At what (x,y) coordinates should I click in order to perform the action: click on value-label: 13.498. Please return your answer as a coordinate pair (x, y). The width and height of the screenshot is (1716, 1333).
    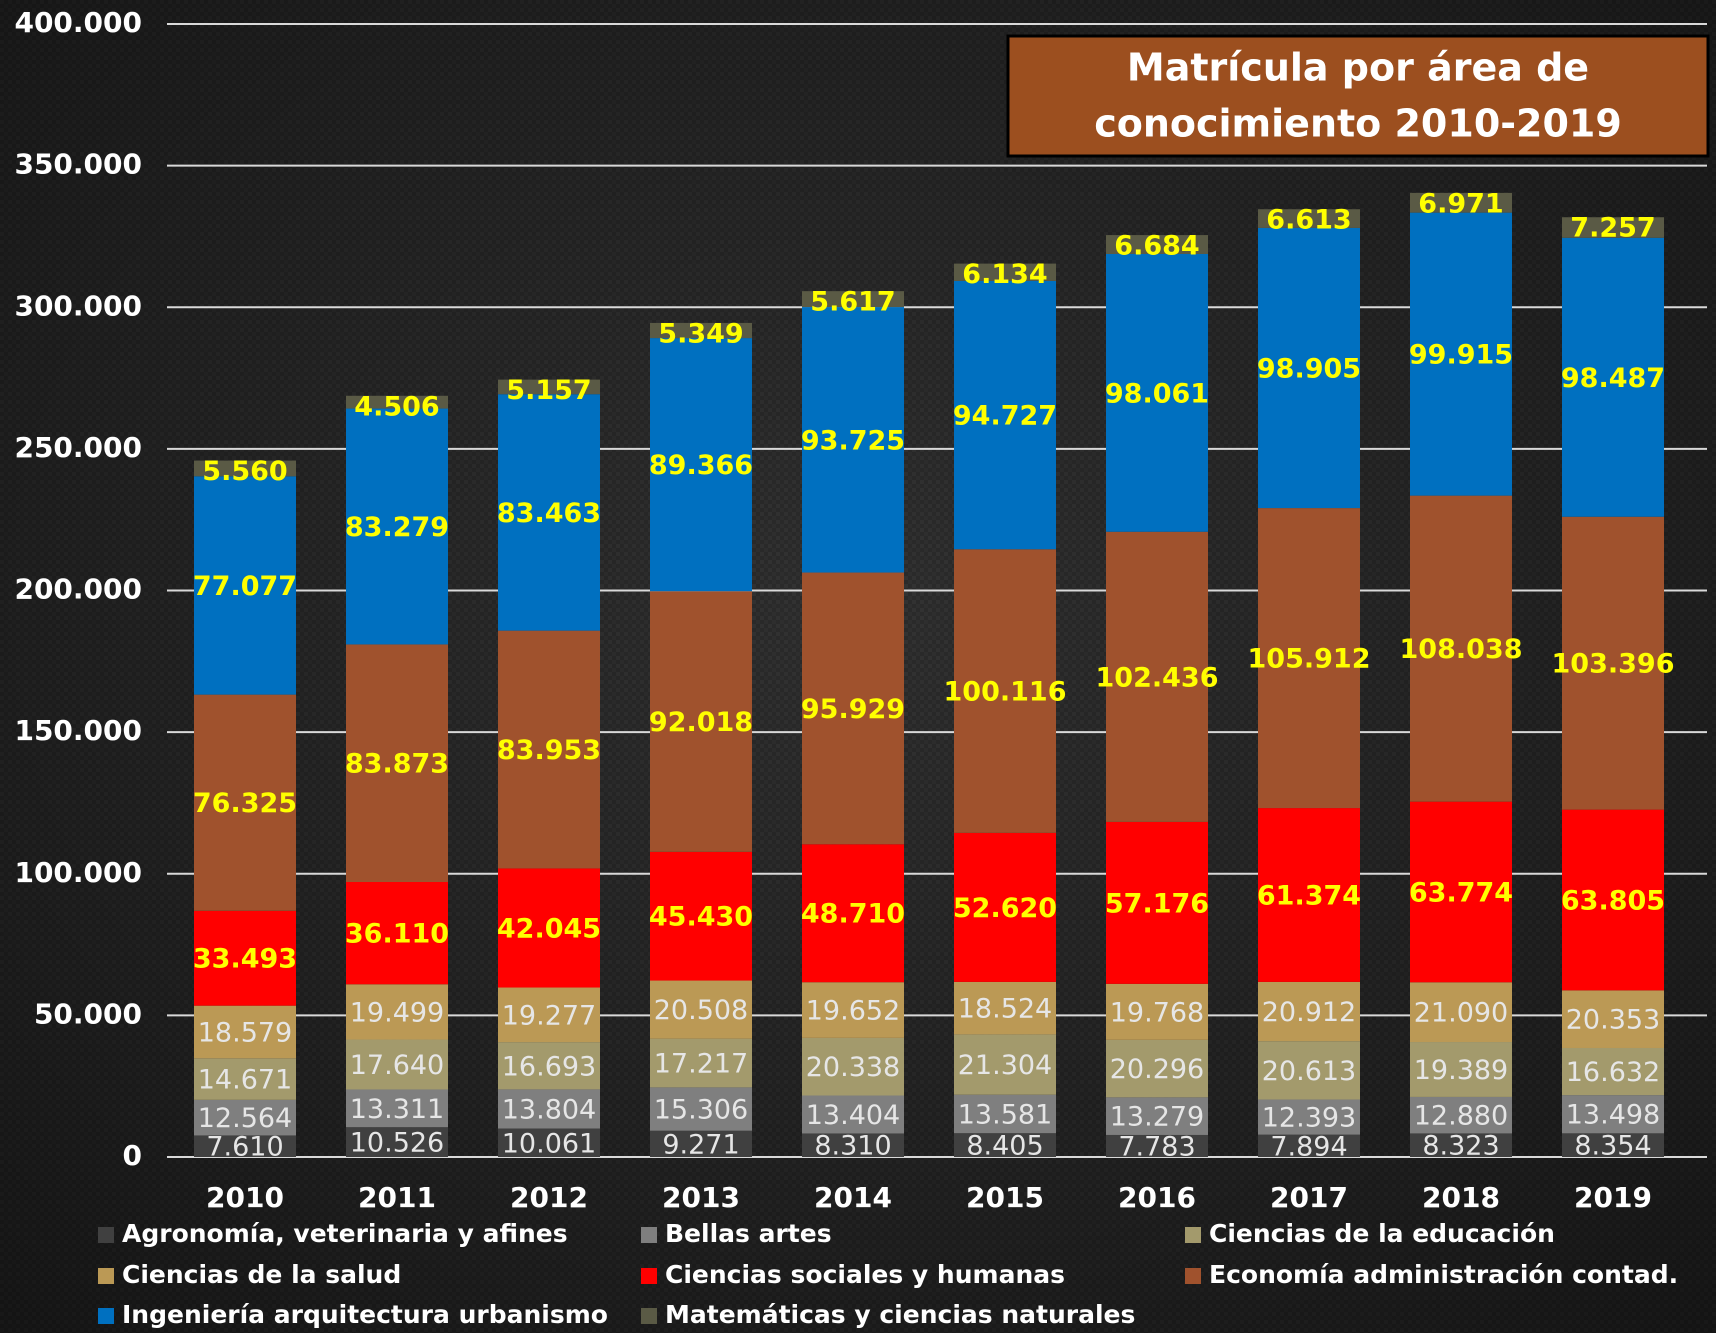
    Looking at the image, I should click on (1613, 1115).